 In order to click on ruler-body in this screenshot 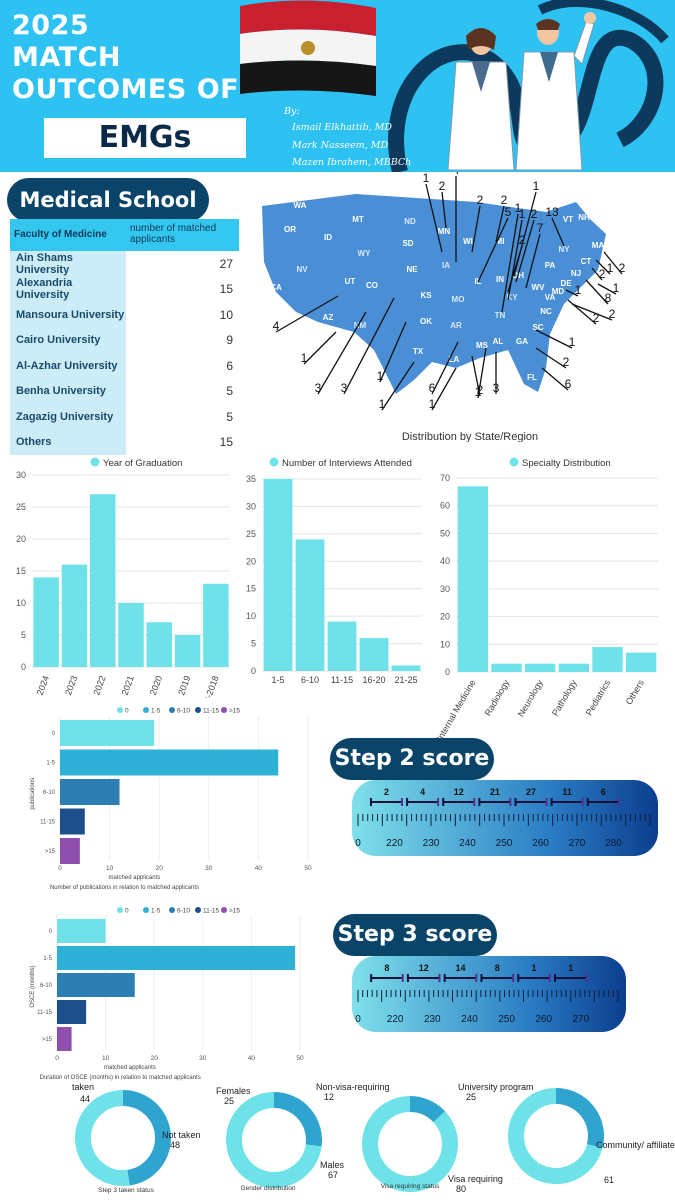, I will do `click(505, 818)`.